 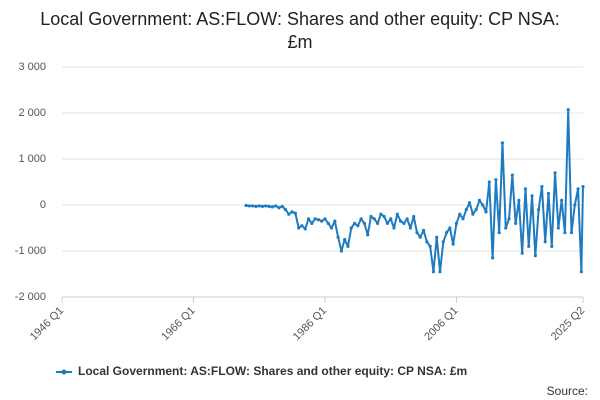 What do you see at coordinates (64, 372) in the screenshot?
I see `legend-marker` at bounding box center [64, 372].